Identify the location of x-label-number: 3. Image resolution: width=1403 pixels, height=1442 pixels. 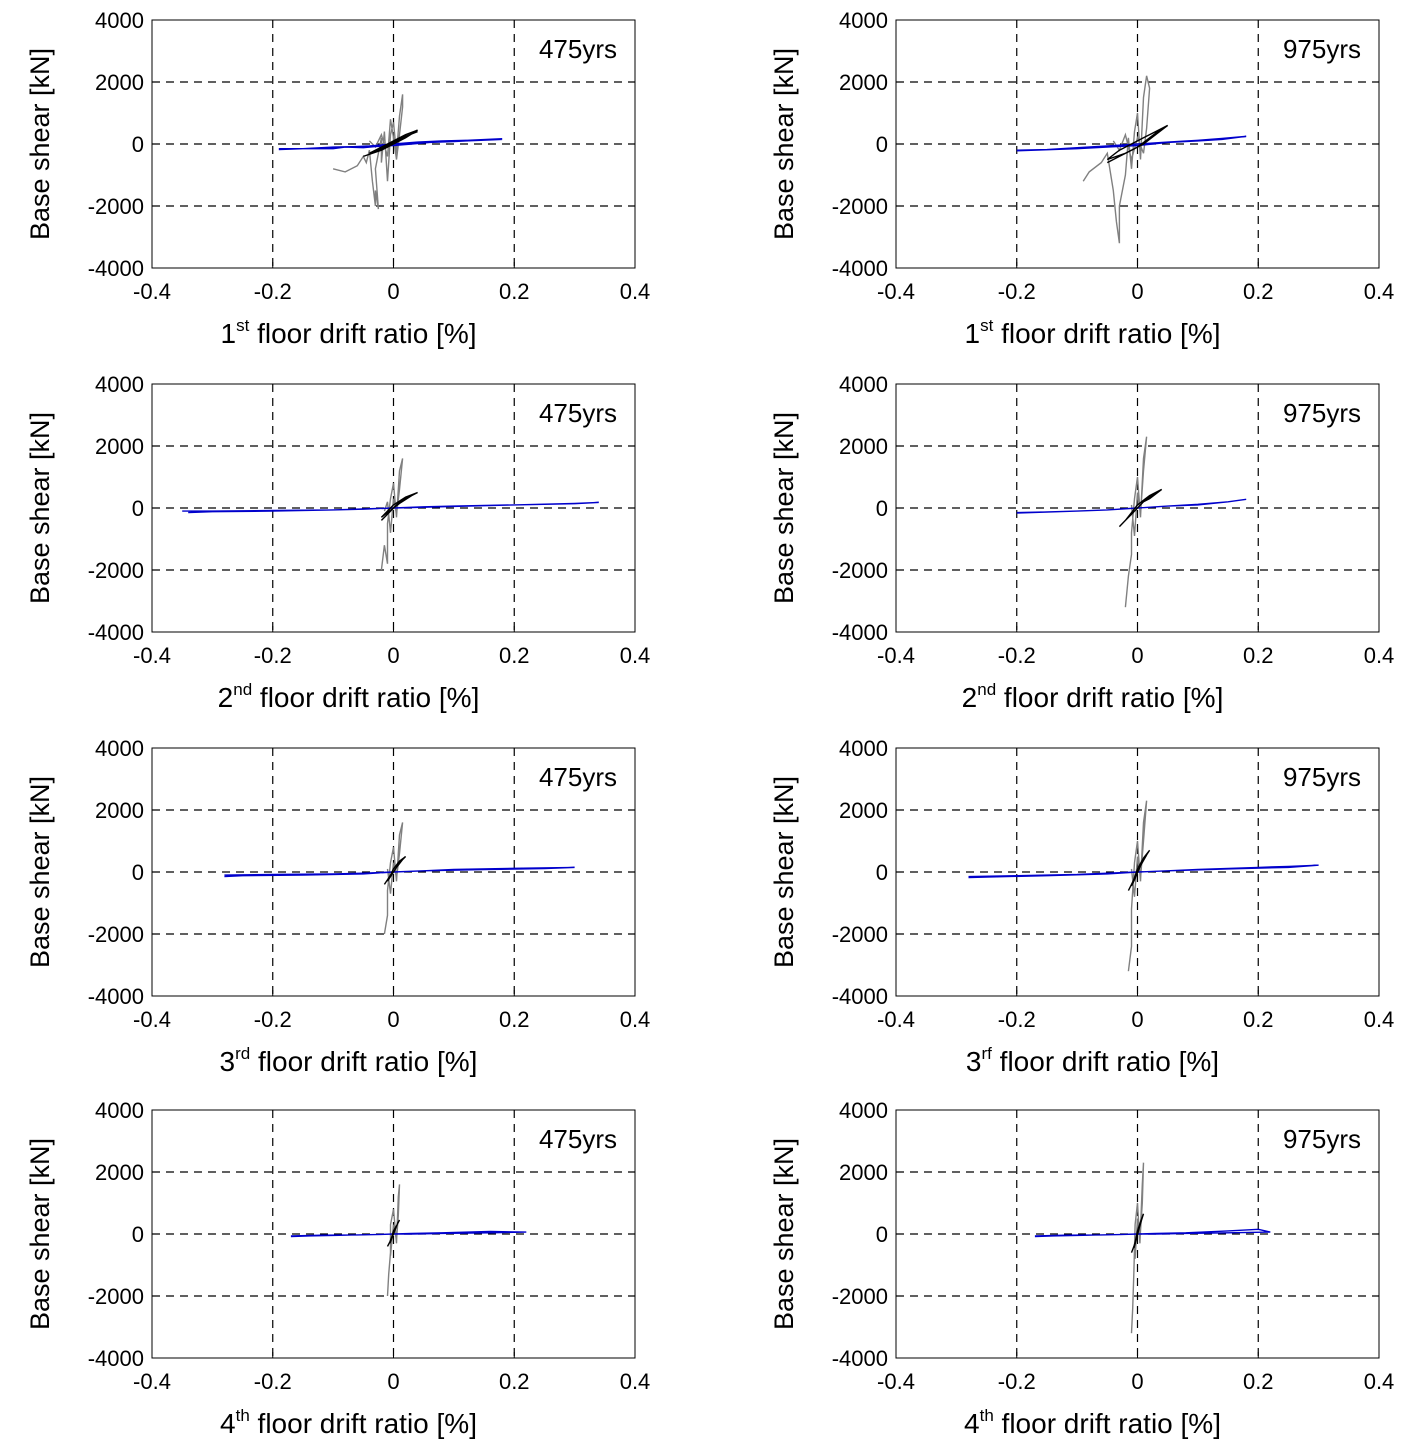
(228, 1061).